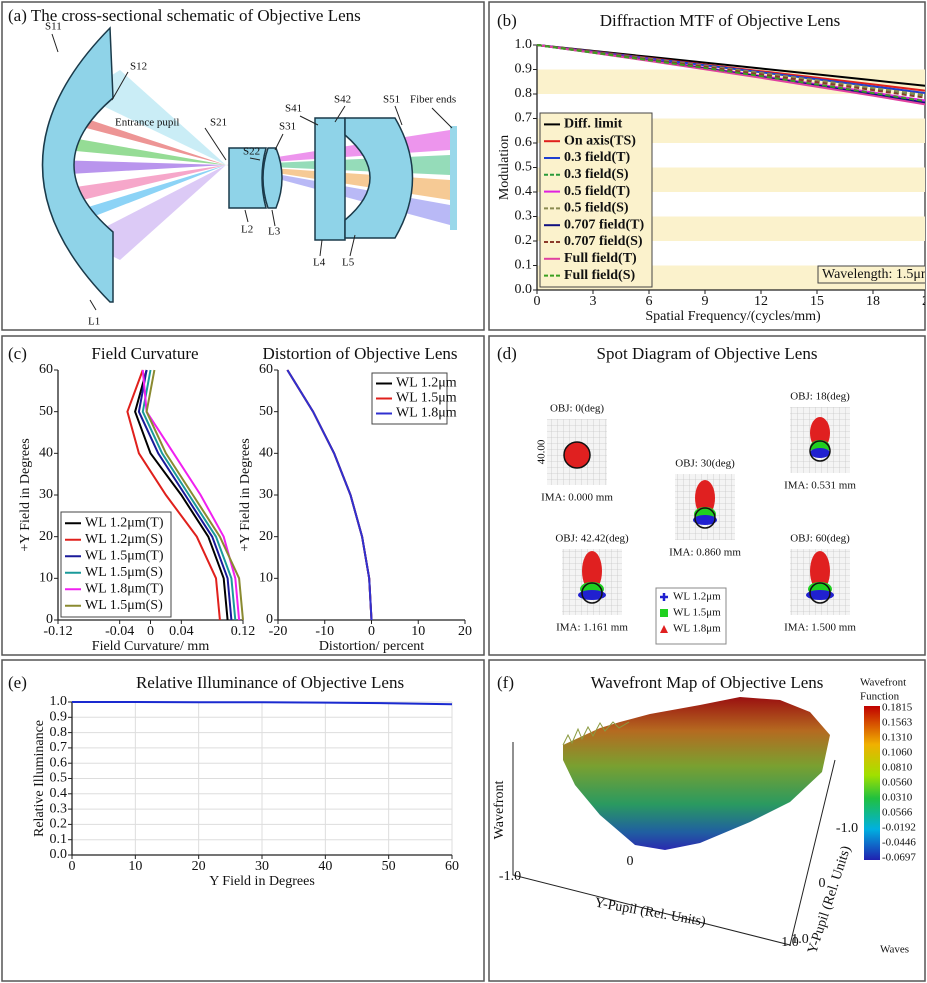 Image resolution: width=927 pixels, height=983 pixels. What do you see at coordinates (820, 397) in the screenshot?
I see `field-label: OBJ: 18(deg)` at bounding box center [820, 397].